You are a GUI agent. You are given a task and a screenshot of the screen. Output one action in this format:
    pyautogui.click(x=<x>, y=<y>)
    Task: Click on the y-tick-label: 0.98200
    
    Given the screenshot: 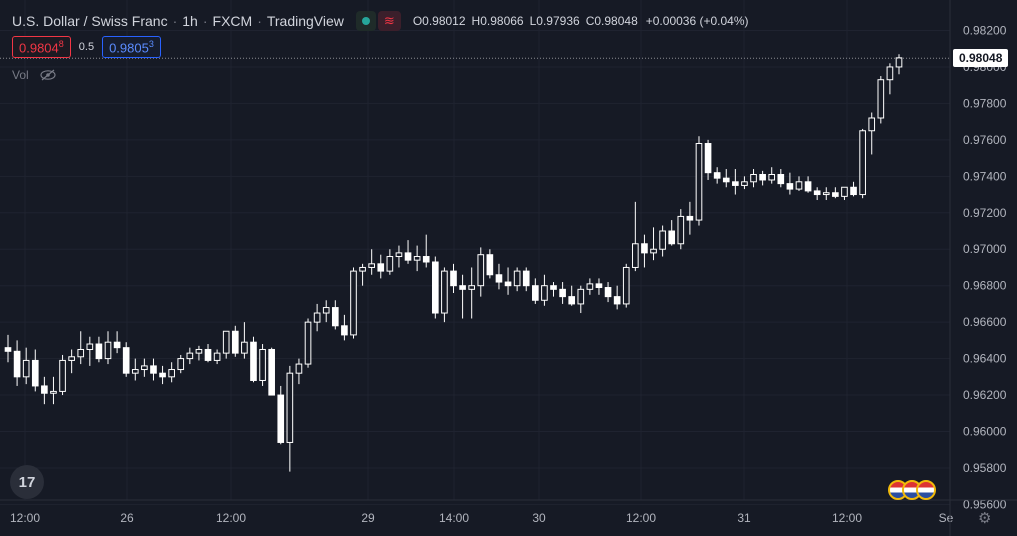 What is the action you would take?
    pyautogui.click(x=985, y=31)
    